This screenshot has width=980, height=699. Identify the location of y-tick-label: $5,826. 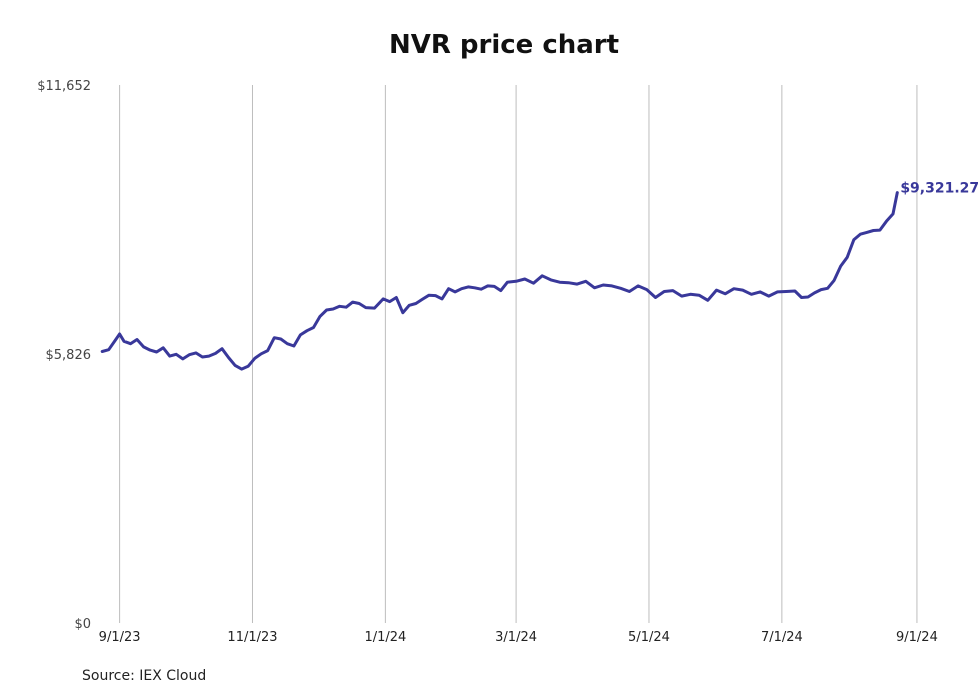
(69, 355).